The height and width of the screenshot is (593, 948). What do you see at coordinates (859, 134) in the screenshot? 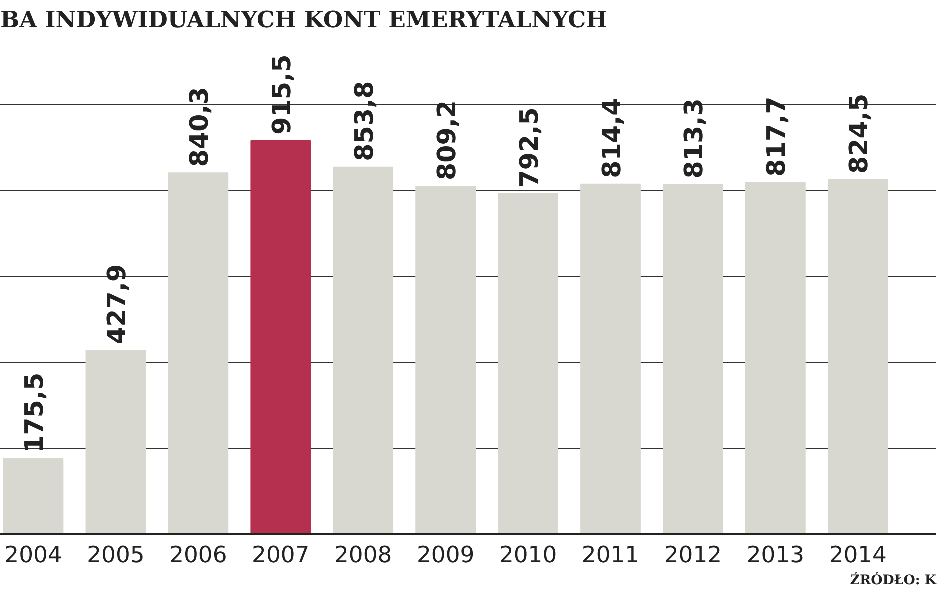
I see `data-label: 824,5` at bounding box center [859, 134].